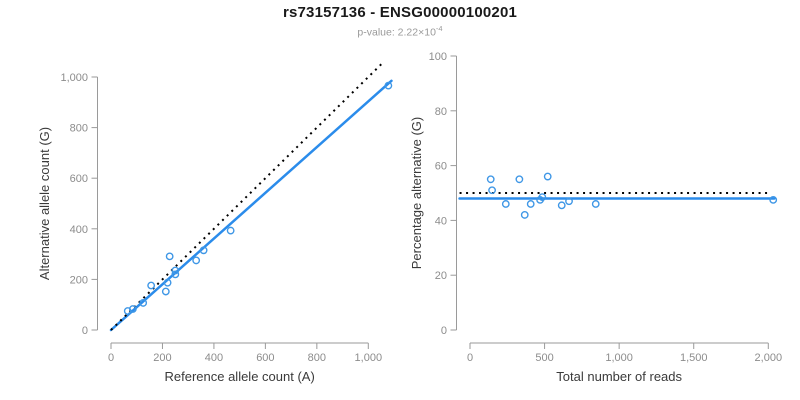 Image resolution: width=800 pixels, height=400 pixels. I want to click on panel1-y-tick-label: 1,000, so click(74, 78).